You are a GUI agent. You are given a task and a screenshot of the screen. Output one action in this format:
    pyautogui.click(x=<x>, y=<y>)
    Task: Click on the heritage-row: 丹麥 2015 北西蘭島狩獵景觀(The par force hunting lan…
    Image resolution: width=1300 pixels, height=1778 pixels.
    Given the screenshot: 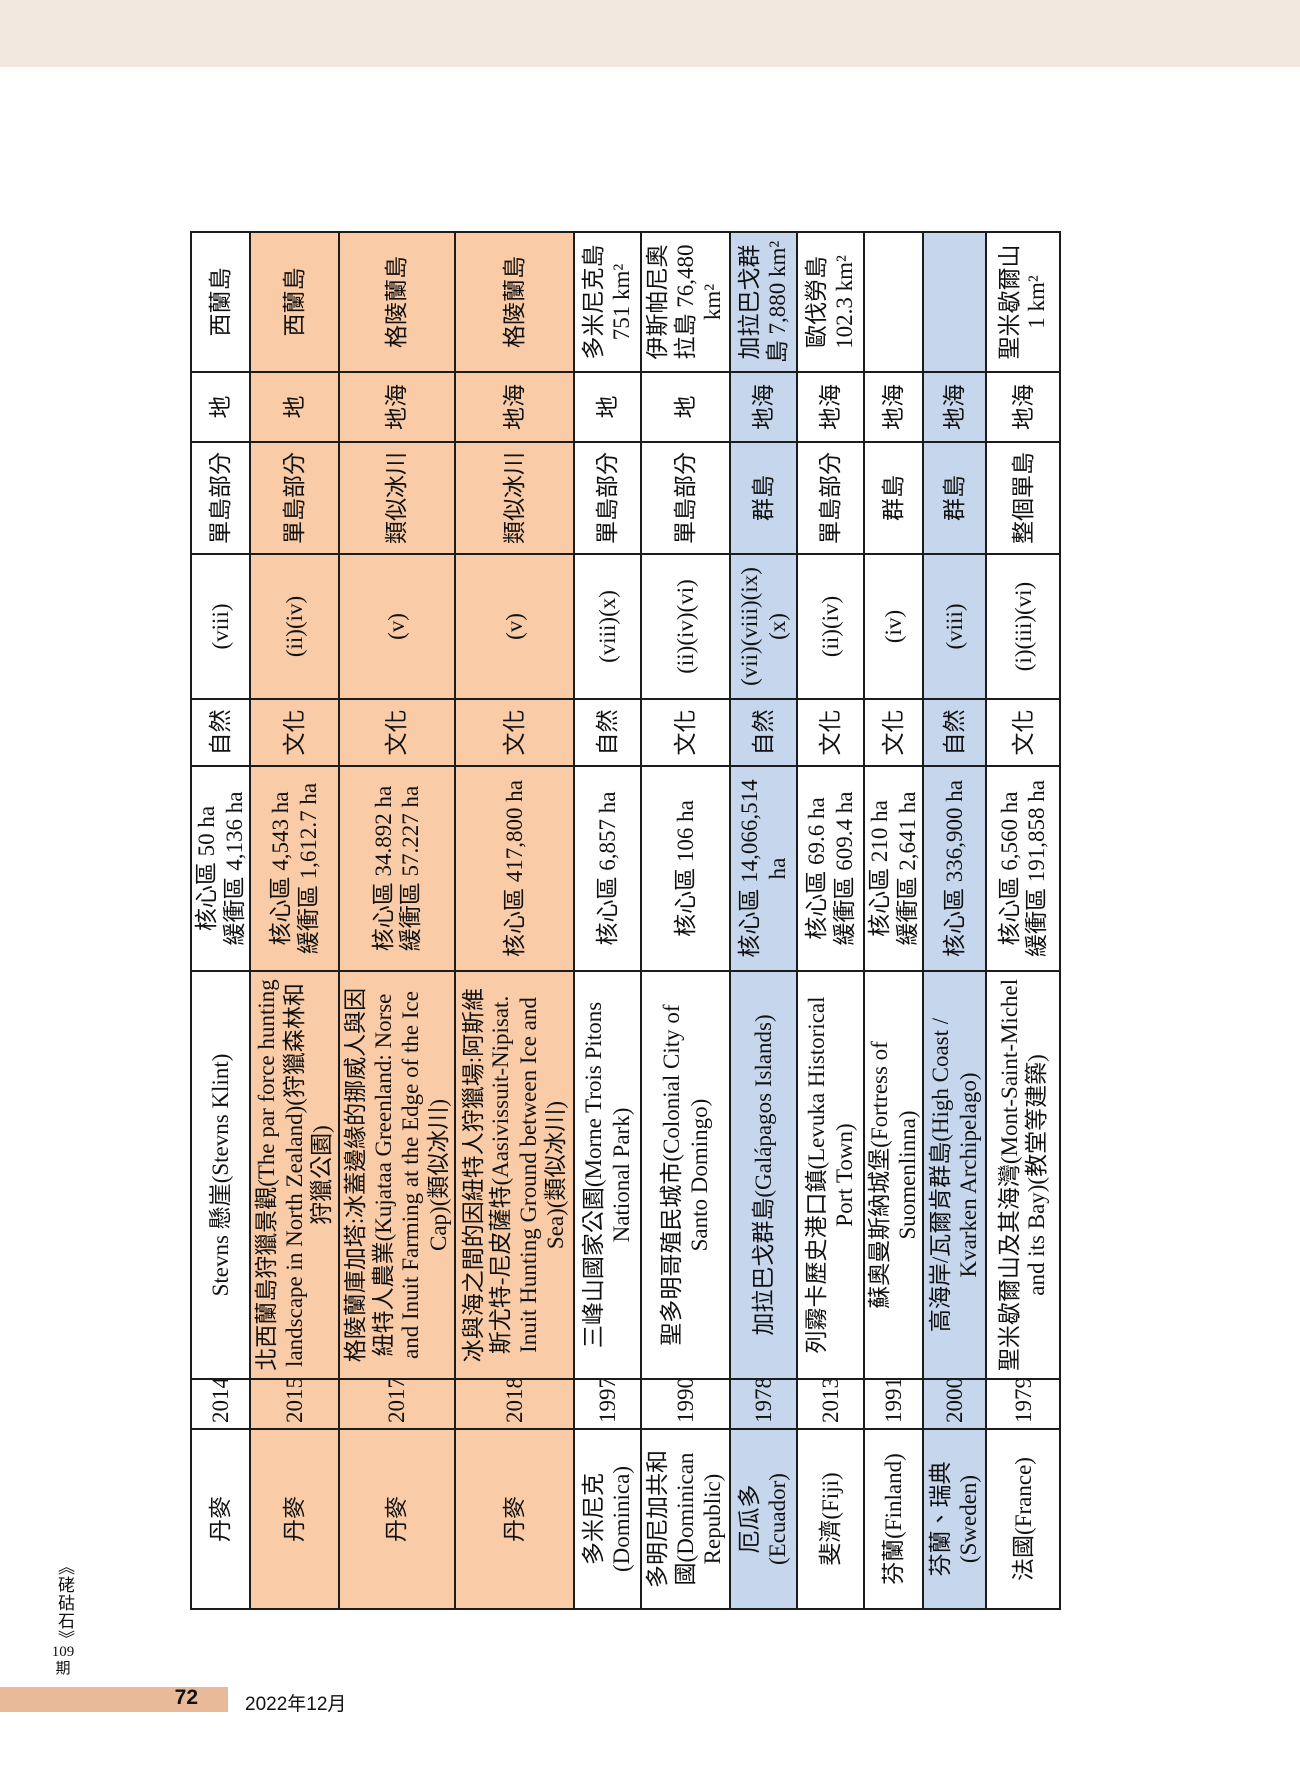 What is the action you would take?
    pyautogui.click(x=295, y=920)
    